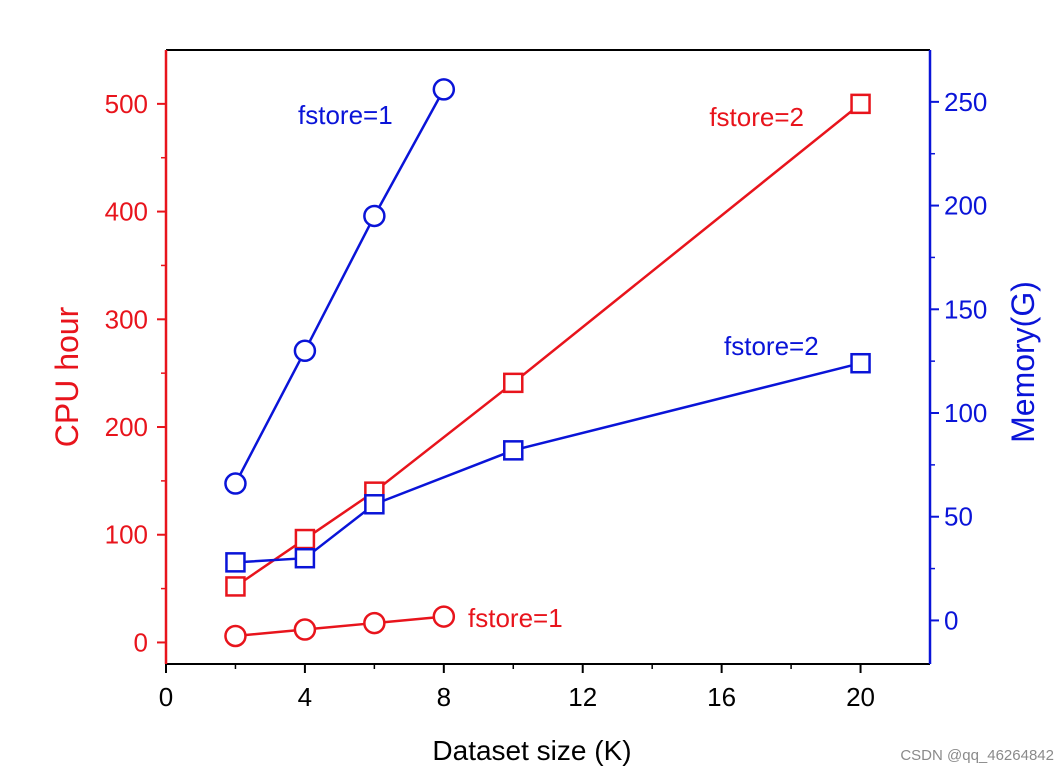 Image resolution: width=1060 pixels, height=772 pixels. Describe the element at coordinates (67, 376) in the screenshot. I see `left-y-axis-title: CPU hour` at that location.